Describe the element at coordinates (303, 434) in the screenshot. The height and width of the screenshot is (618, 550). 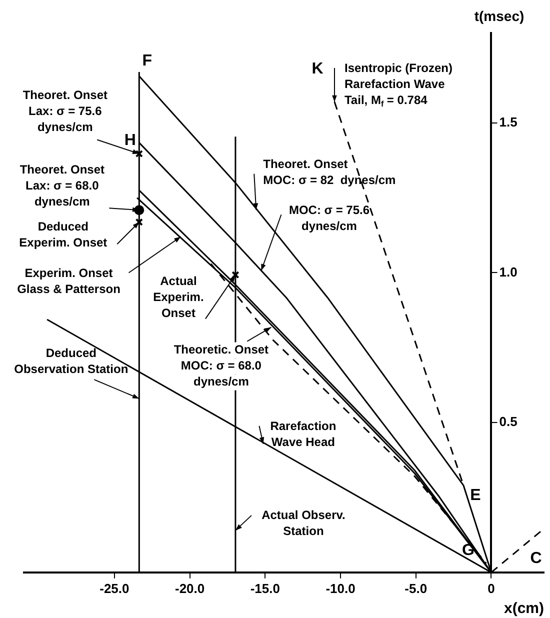
I see `annotation: Rarefaction Wave Head` at that location.